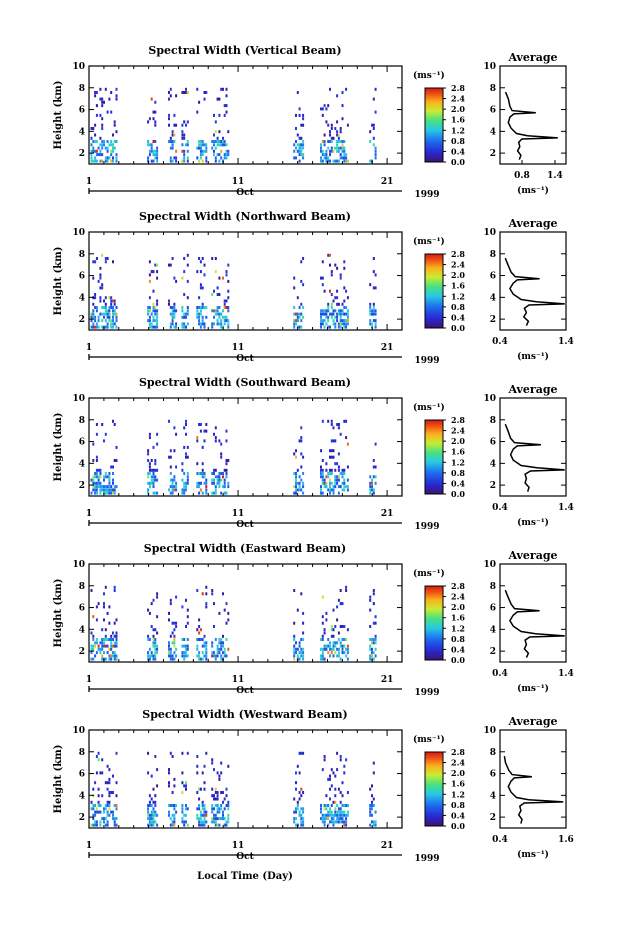 The width and height of the screenshot is (624, 936). What do you see at coordinates (534, 457) in the screenshot?
I see `average-profile-line` at bounding box center [534, 457].